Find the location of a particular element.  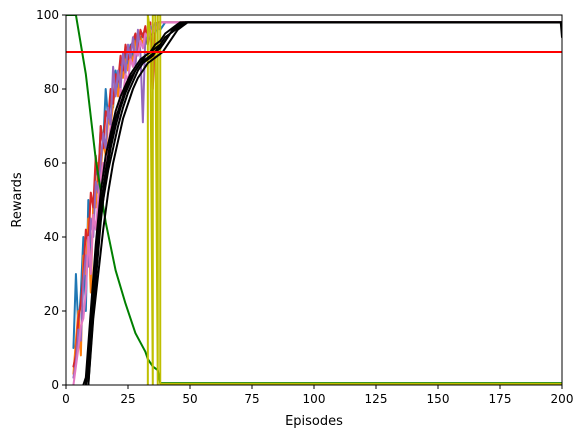

y-tick-label: 80 is located at coordinates (51, 89).